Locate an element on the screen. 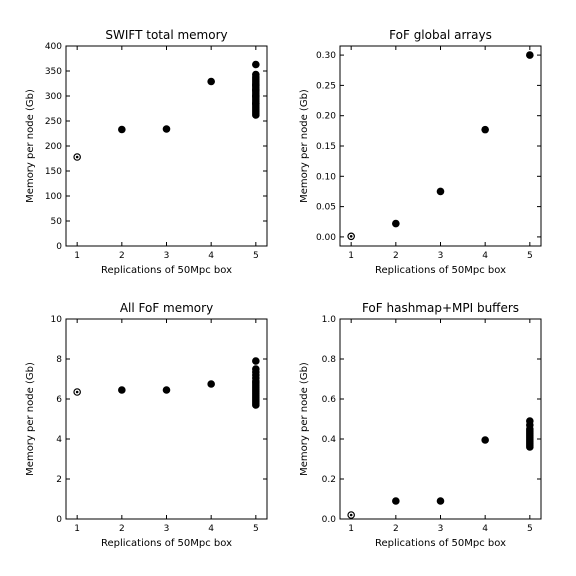  y-tick-label: 4 is located at coordinates (59, 440).